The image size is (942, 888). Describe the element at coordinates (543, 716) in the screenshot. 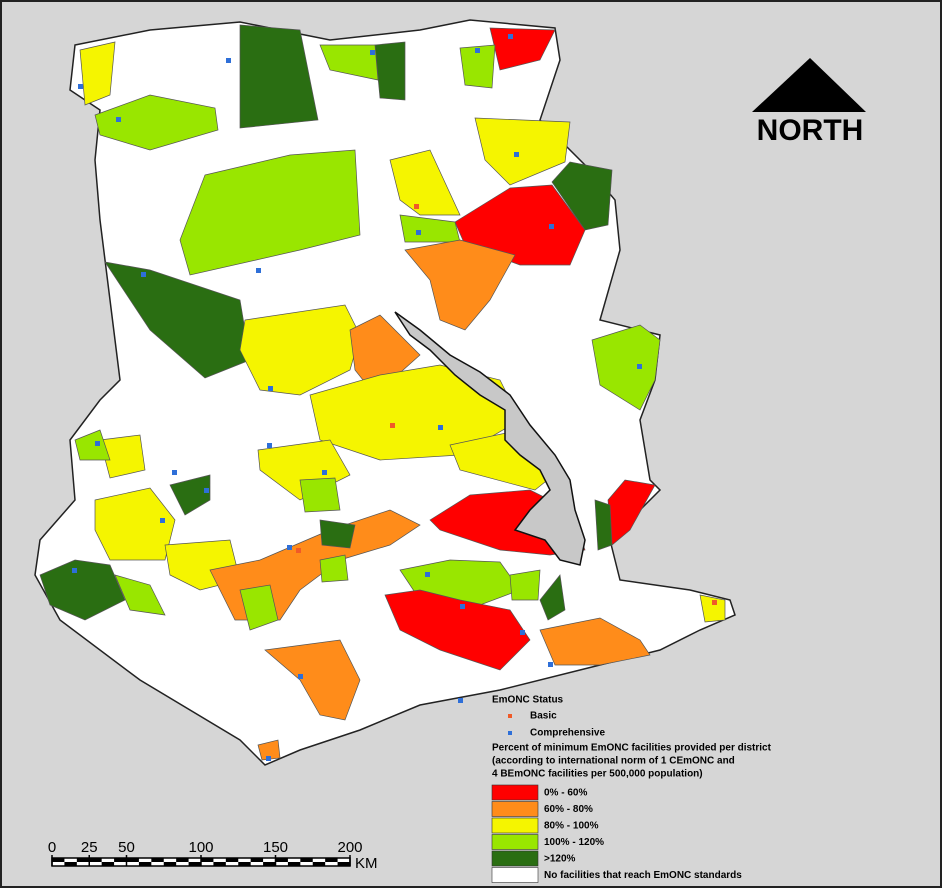

I see `legend-status-label: Basic` at that location.